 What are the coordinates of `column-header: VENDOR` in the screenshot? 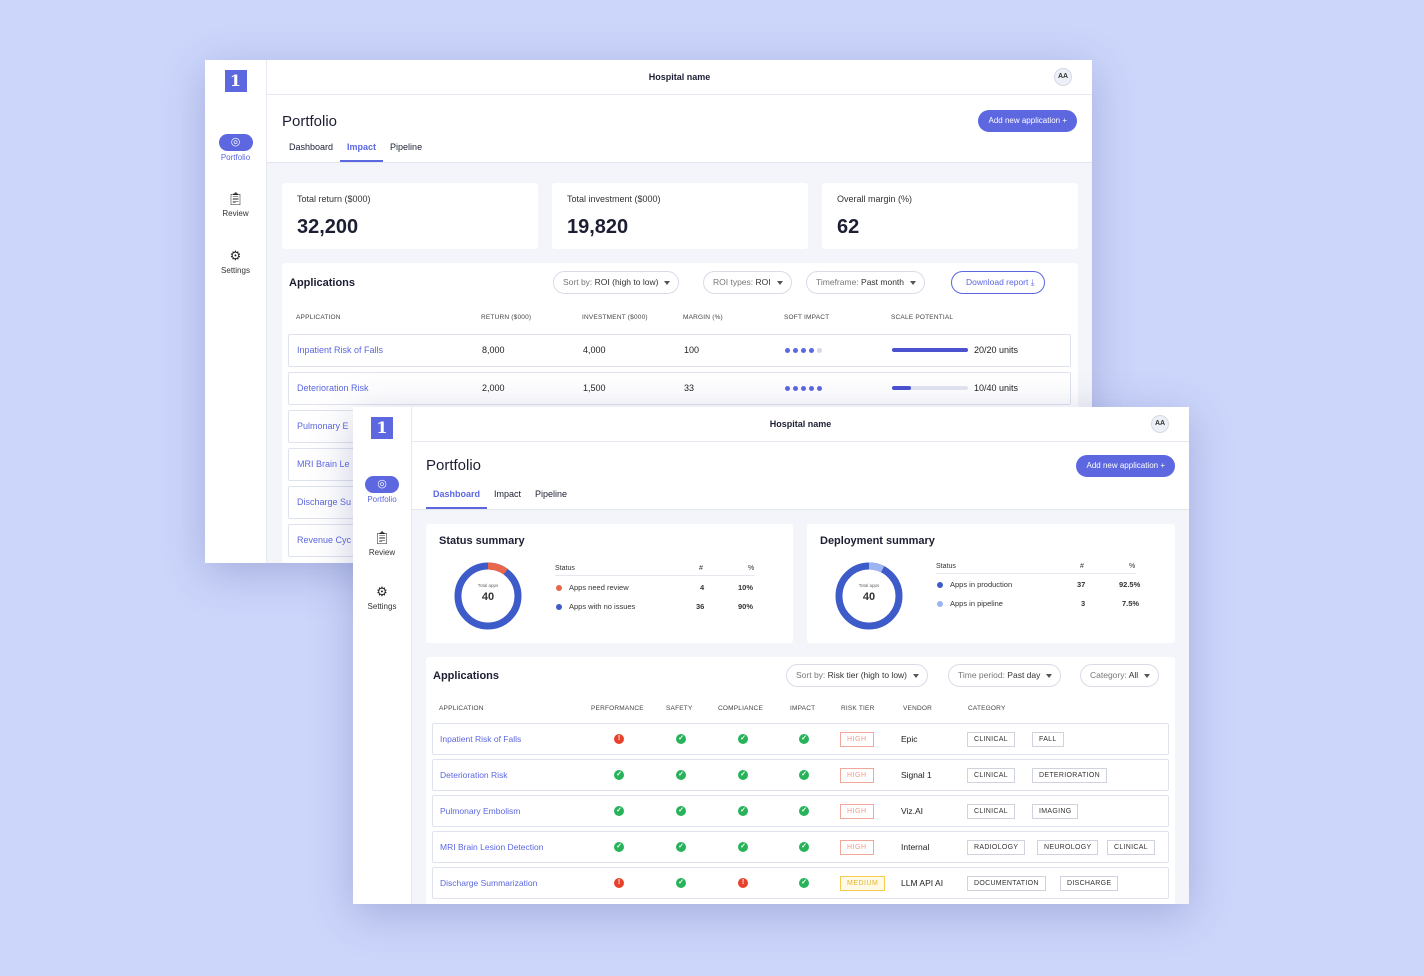 It's located at (918, 708).